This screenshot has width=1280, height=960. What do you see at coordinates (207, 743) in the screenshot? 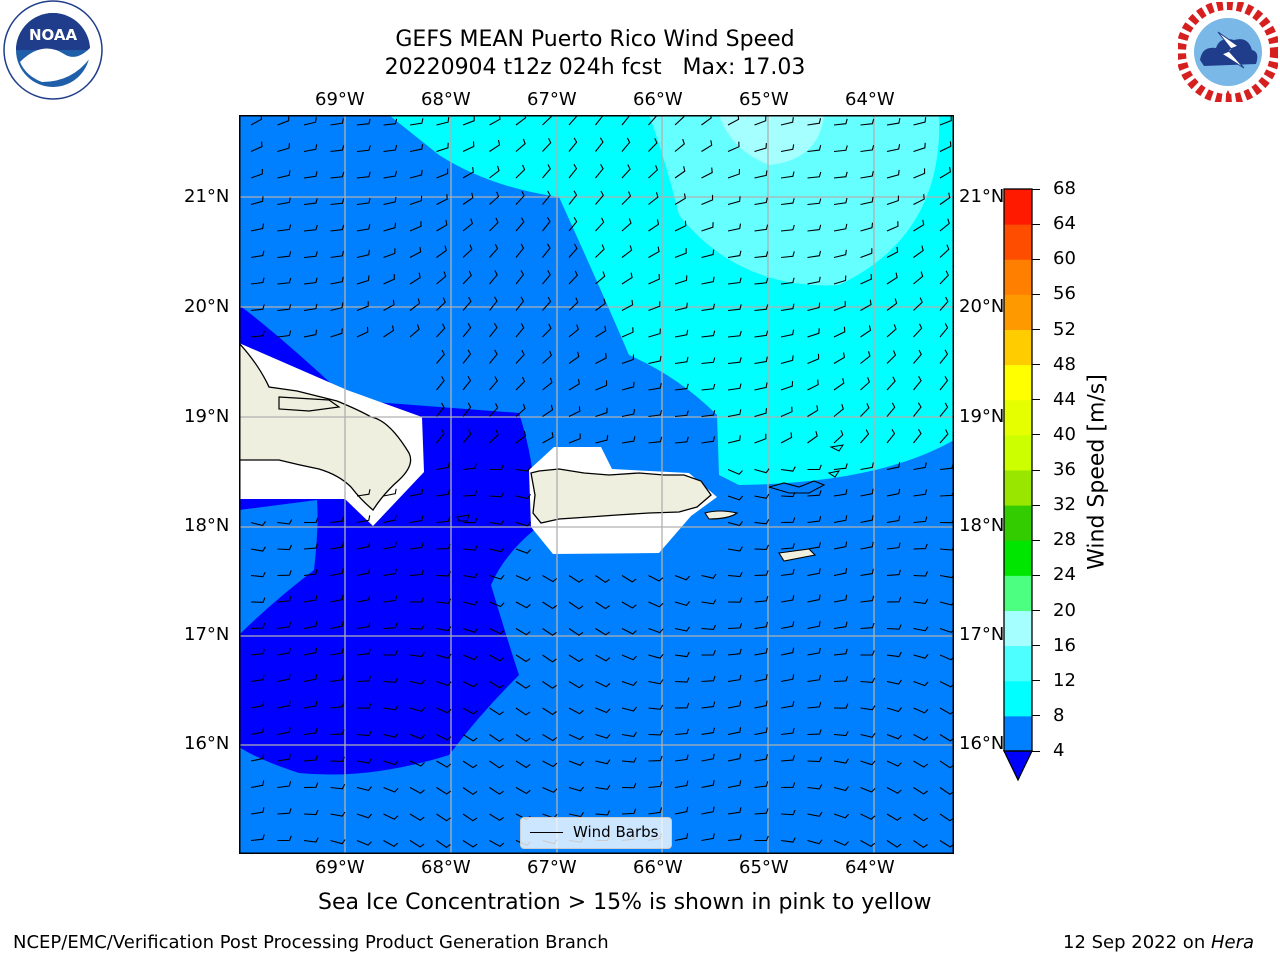
I see `lat-label-left-16n: 16°N` at bounding box center [207, 743].